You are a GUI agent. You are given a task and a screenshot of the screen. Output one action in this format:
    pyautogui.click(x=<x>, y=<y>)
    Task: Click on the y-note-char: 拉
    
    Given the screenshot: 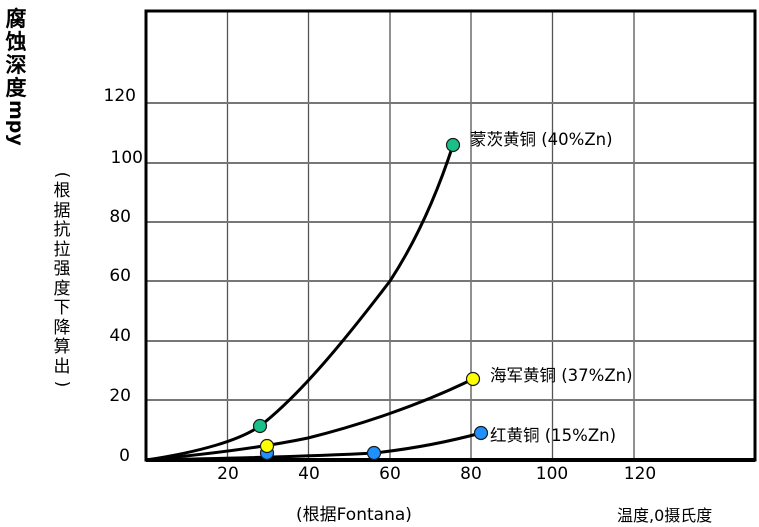 What is the action you would take?
    pyautogui.click(x=62, y=249)
    